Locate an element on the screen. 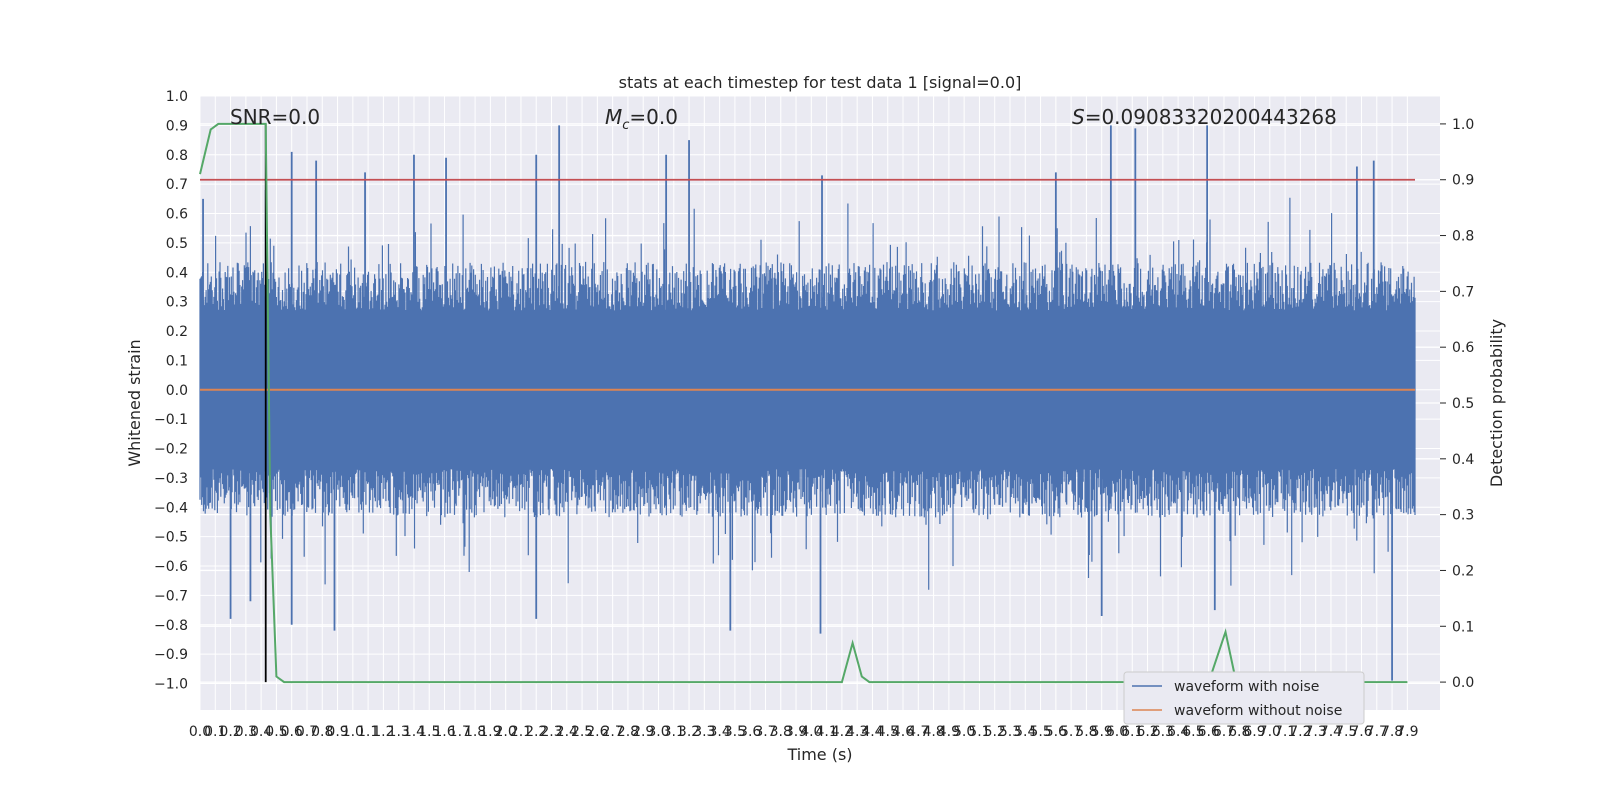  x-tick-label: 1.9 is located at coordinates (490, 732).